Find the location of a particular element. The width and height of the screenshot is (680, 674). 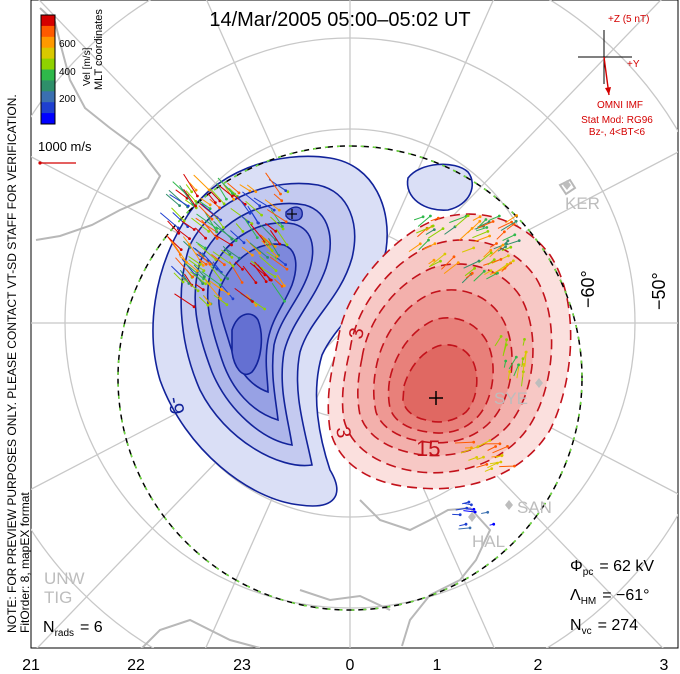

nrads-stat: Nrads = 6 is located at coordinates (73, 629).